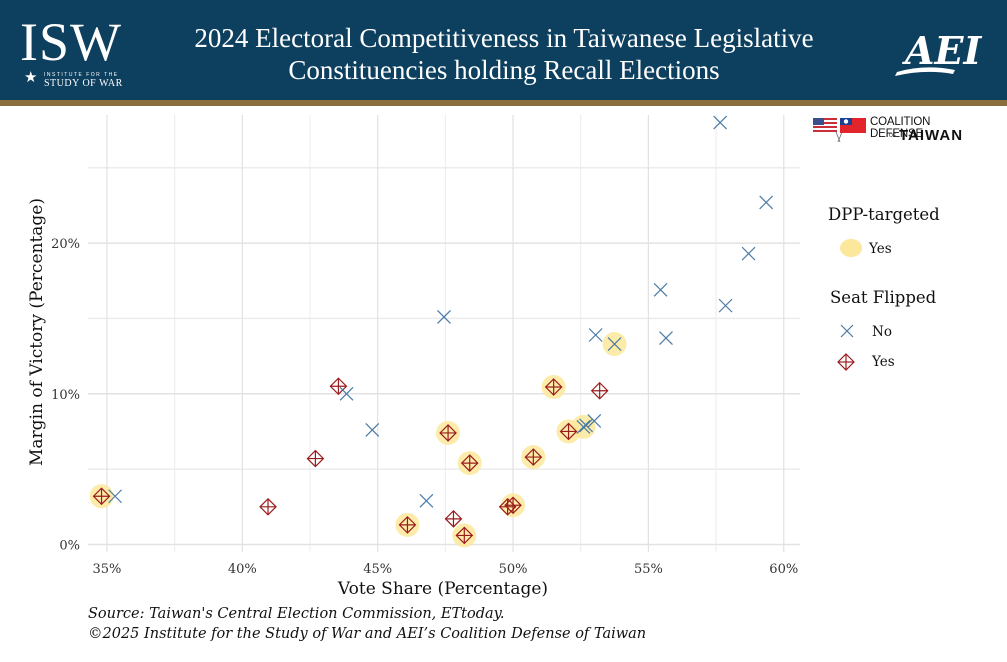  I want to click on x-tick-label: 35%, so click(106, 569).